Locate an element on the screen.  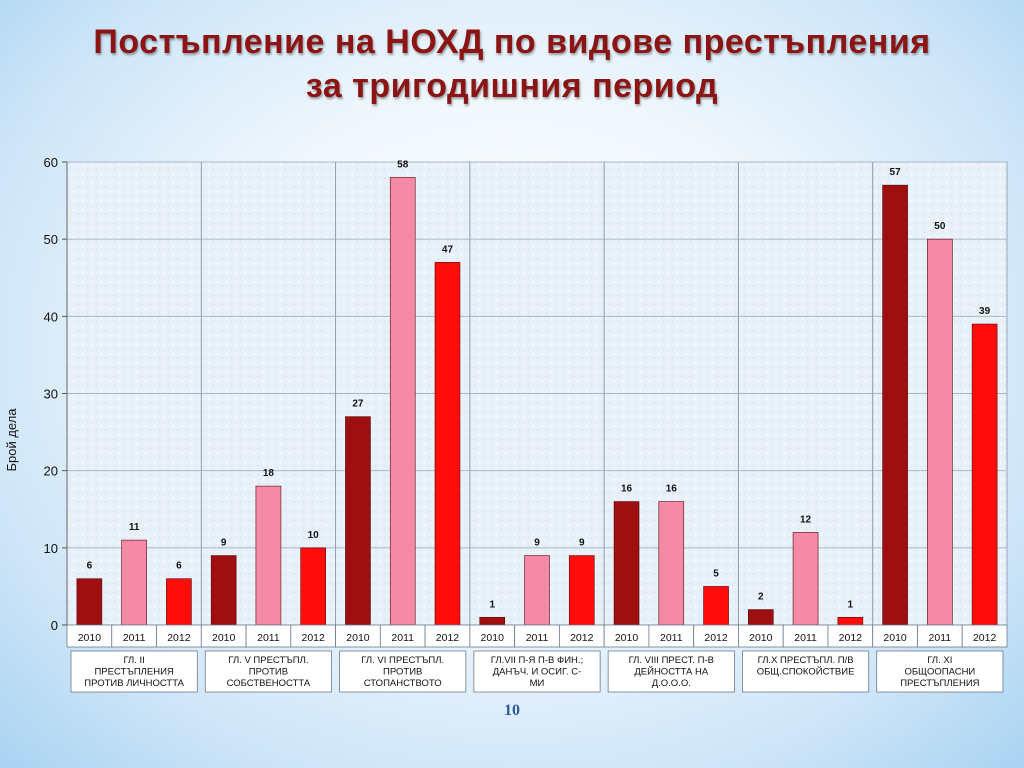
data-label: 50 is located at coordinates (940, 226).